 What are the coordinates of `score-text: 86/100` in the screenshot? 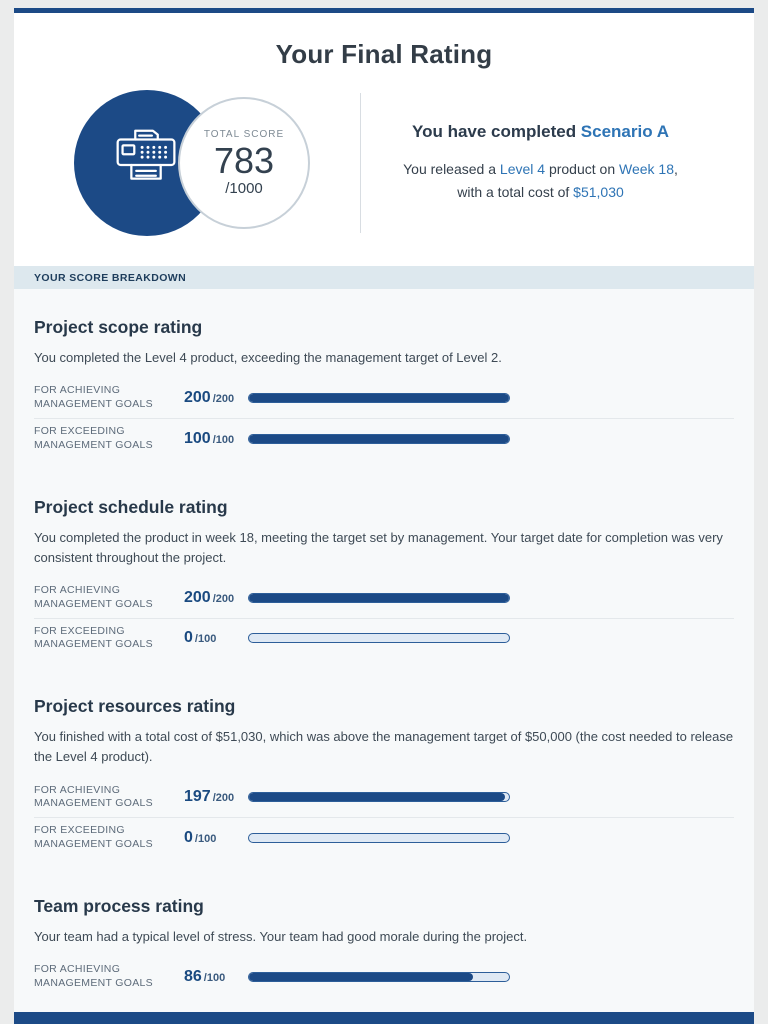 It's located at (216, 977).